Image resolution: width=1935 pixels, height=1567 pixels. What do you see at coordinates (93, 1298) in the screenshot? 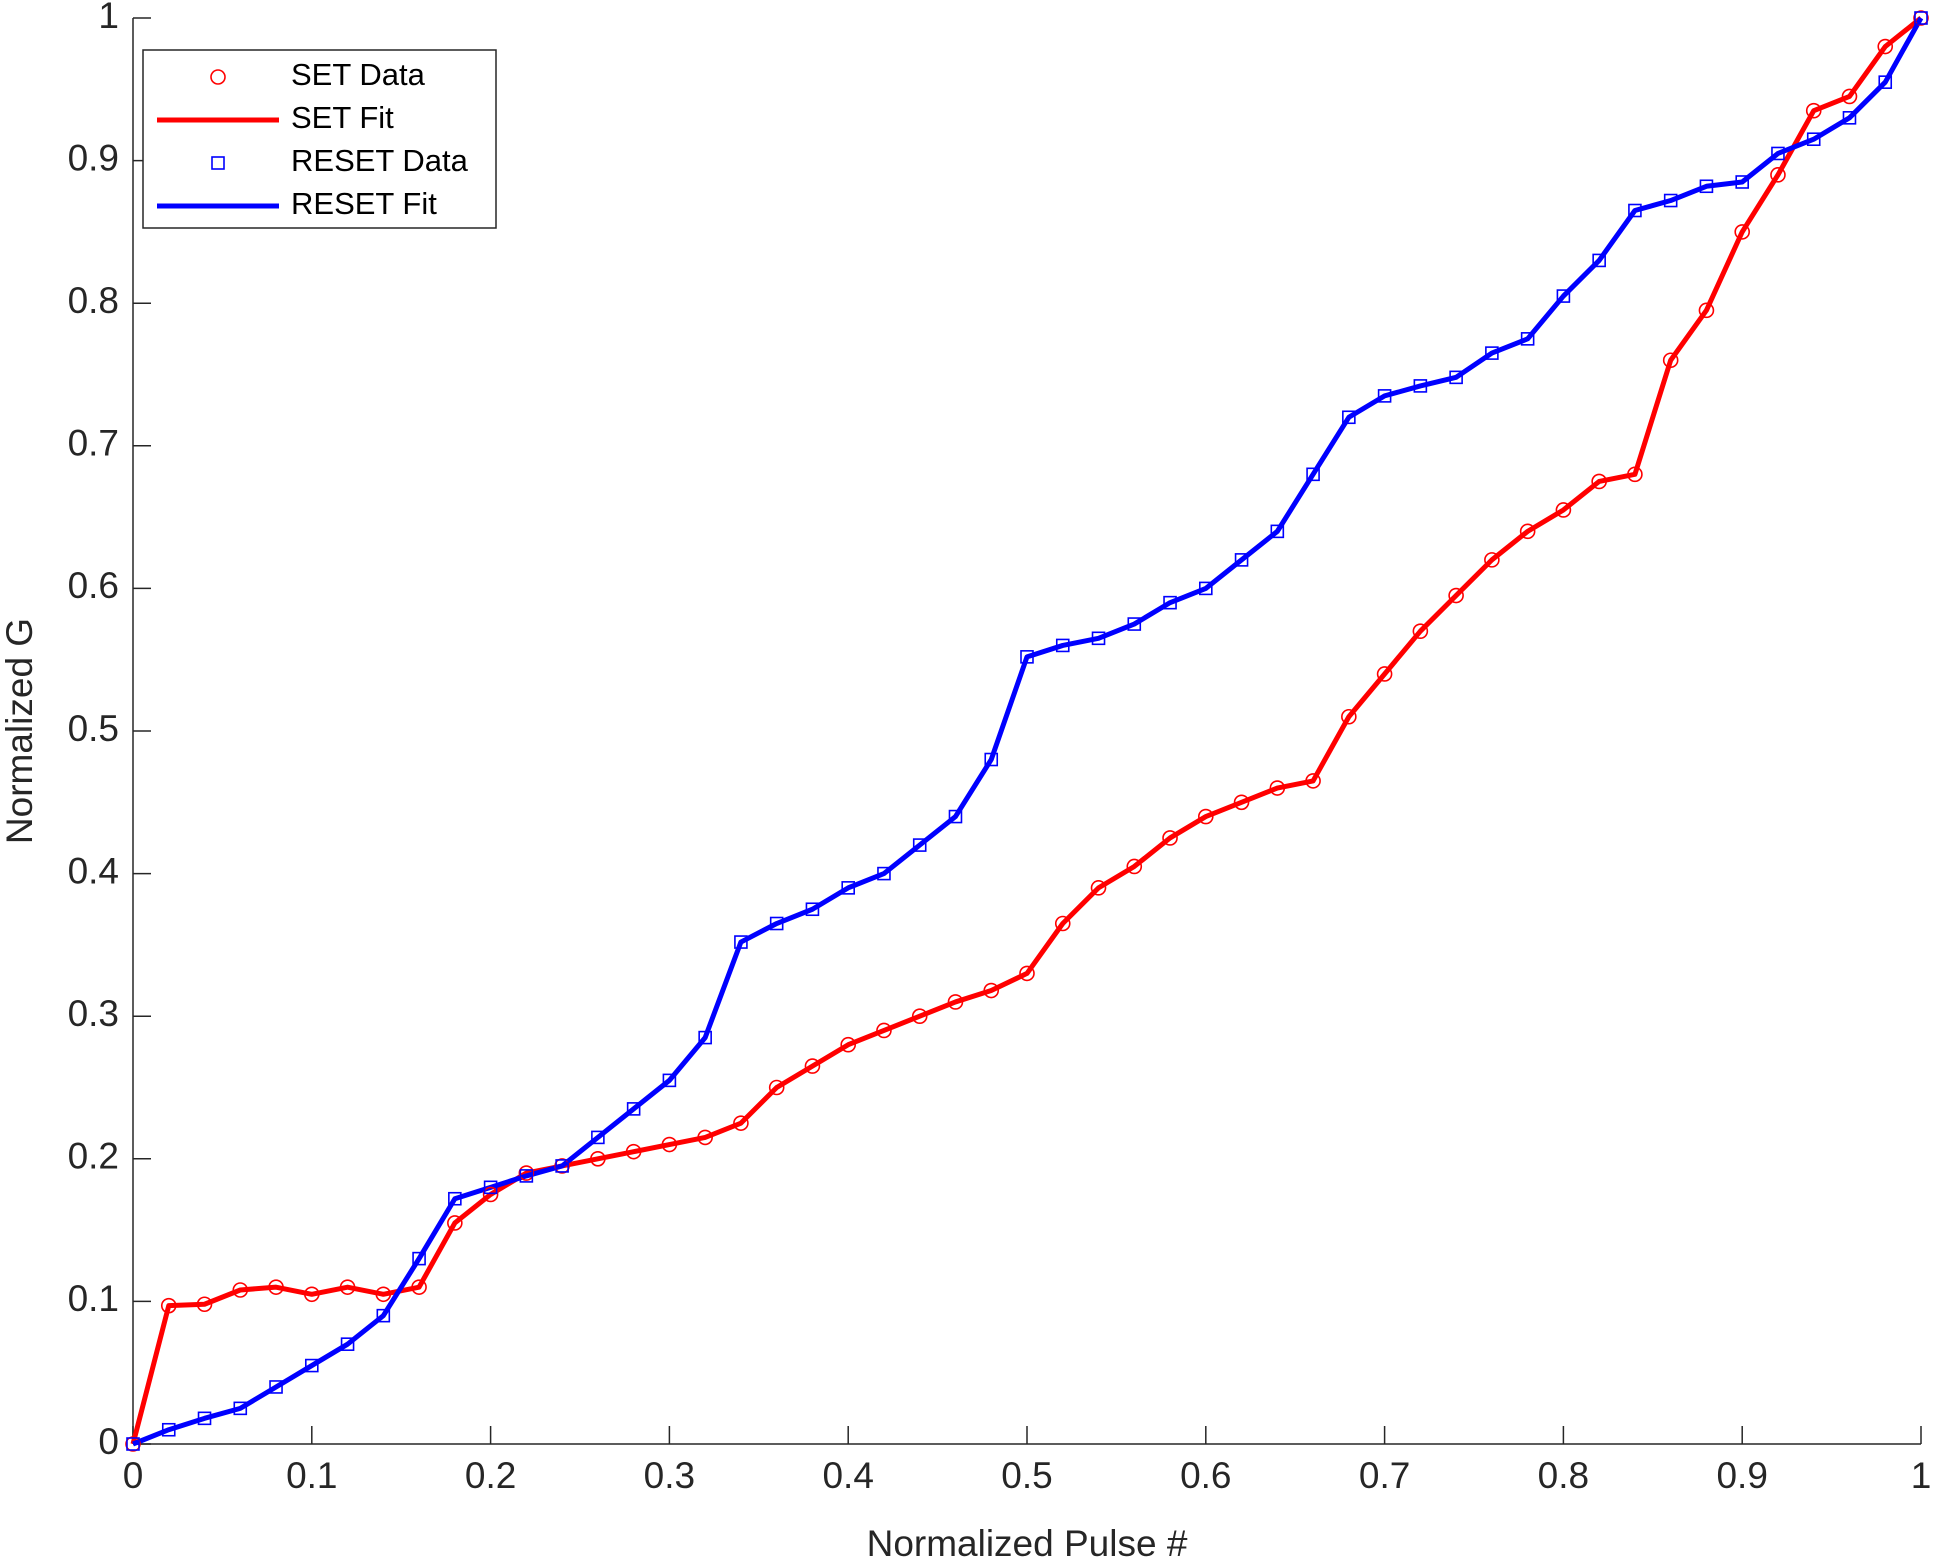
I see `y-tick-label: 0.1` at bounding box center [93, 1298].